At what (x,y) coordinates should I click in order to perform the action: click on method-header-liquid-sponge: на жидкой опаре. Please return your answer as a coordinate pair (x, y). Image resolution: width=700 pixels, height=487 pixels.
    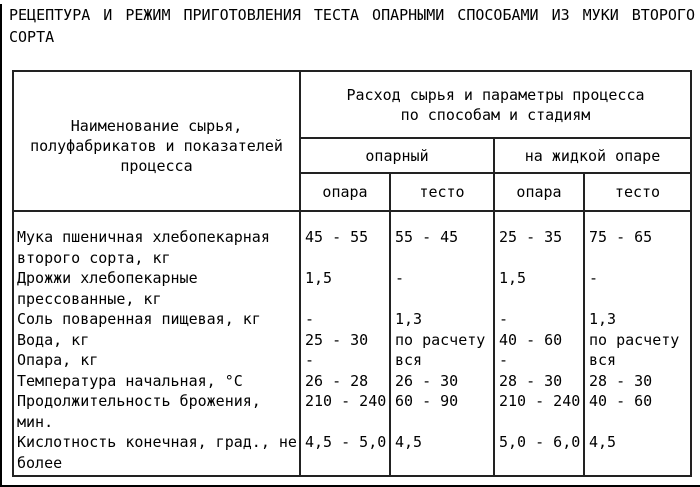
    Looking at the image, I should click on (592, 155).